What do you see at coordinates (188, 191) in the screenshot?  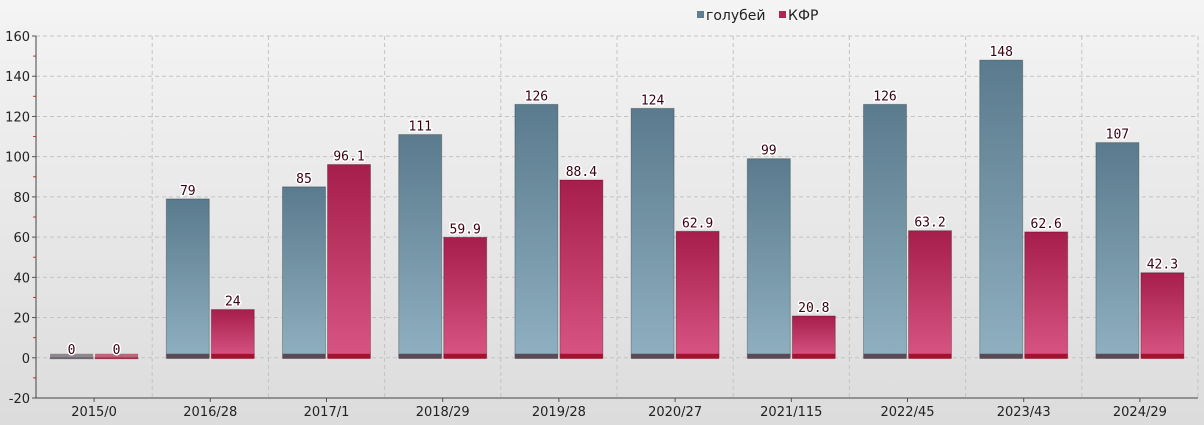 I see `data-label: 79` at bounding box center [188, 191].